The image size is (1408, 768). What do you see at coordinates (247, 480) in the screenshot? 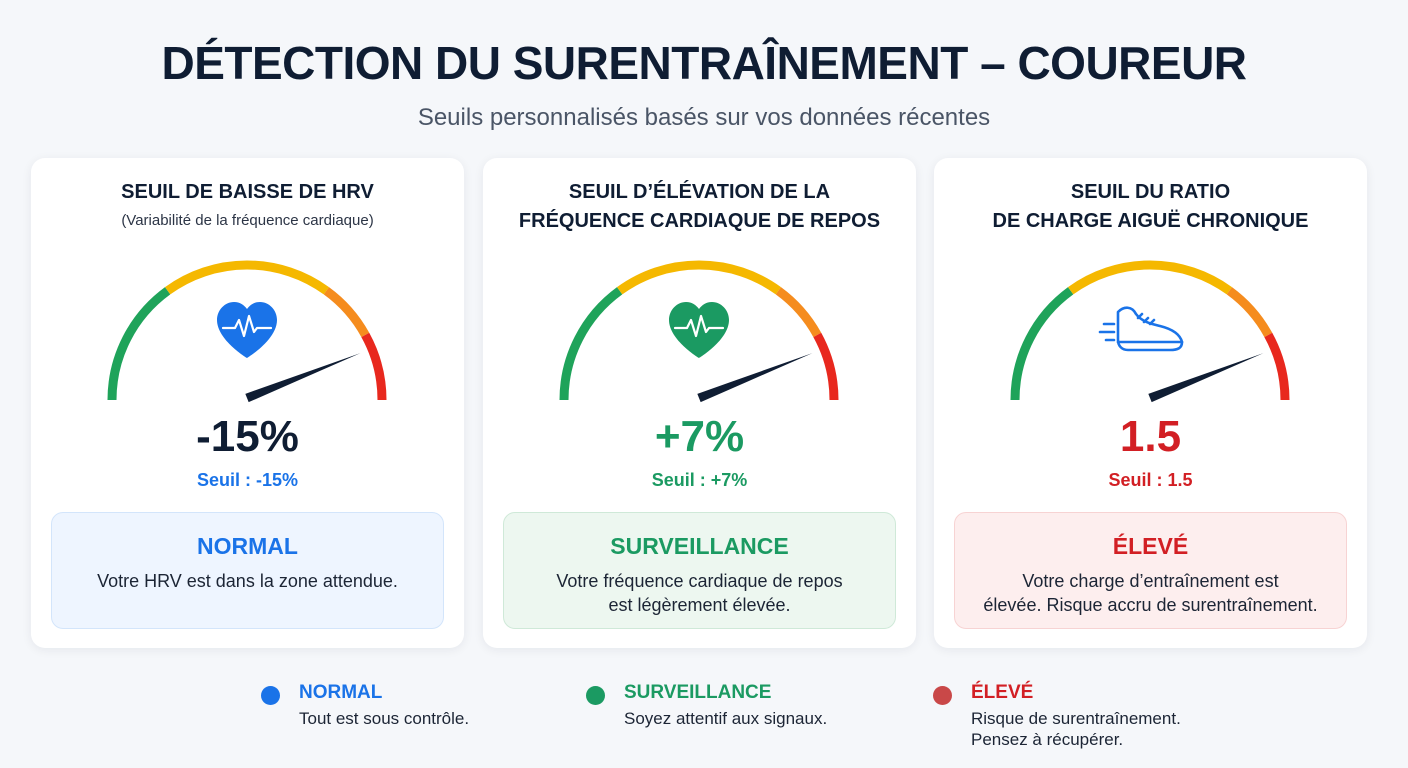
I see `threshold-label: Seuil : -15%` at bounding box center [247, 480].